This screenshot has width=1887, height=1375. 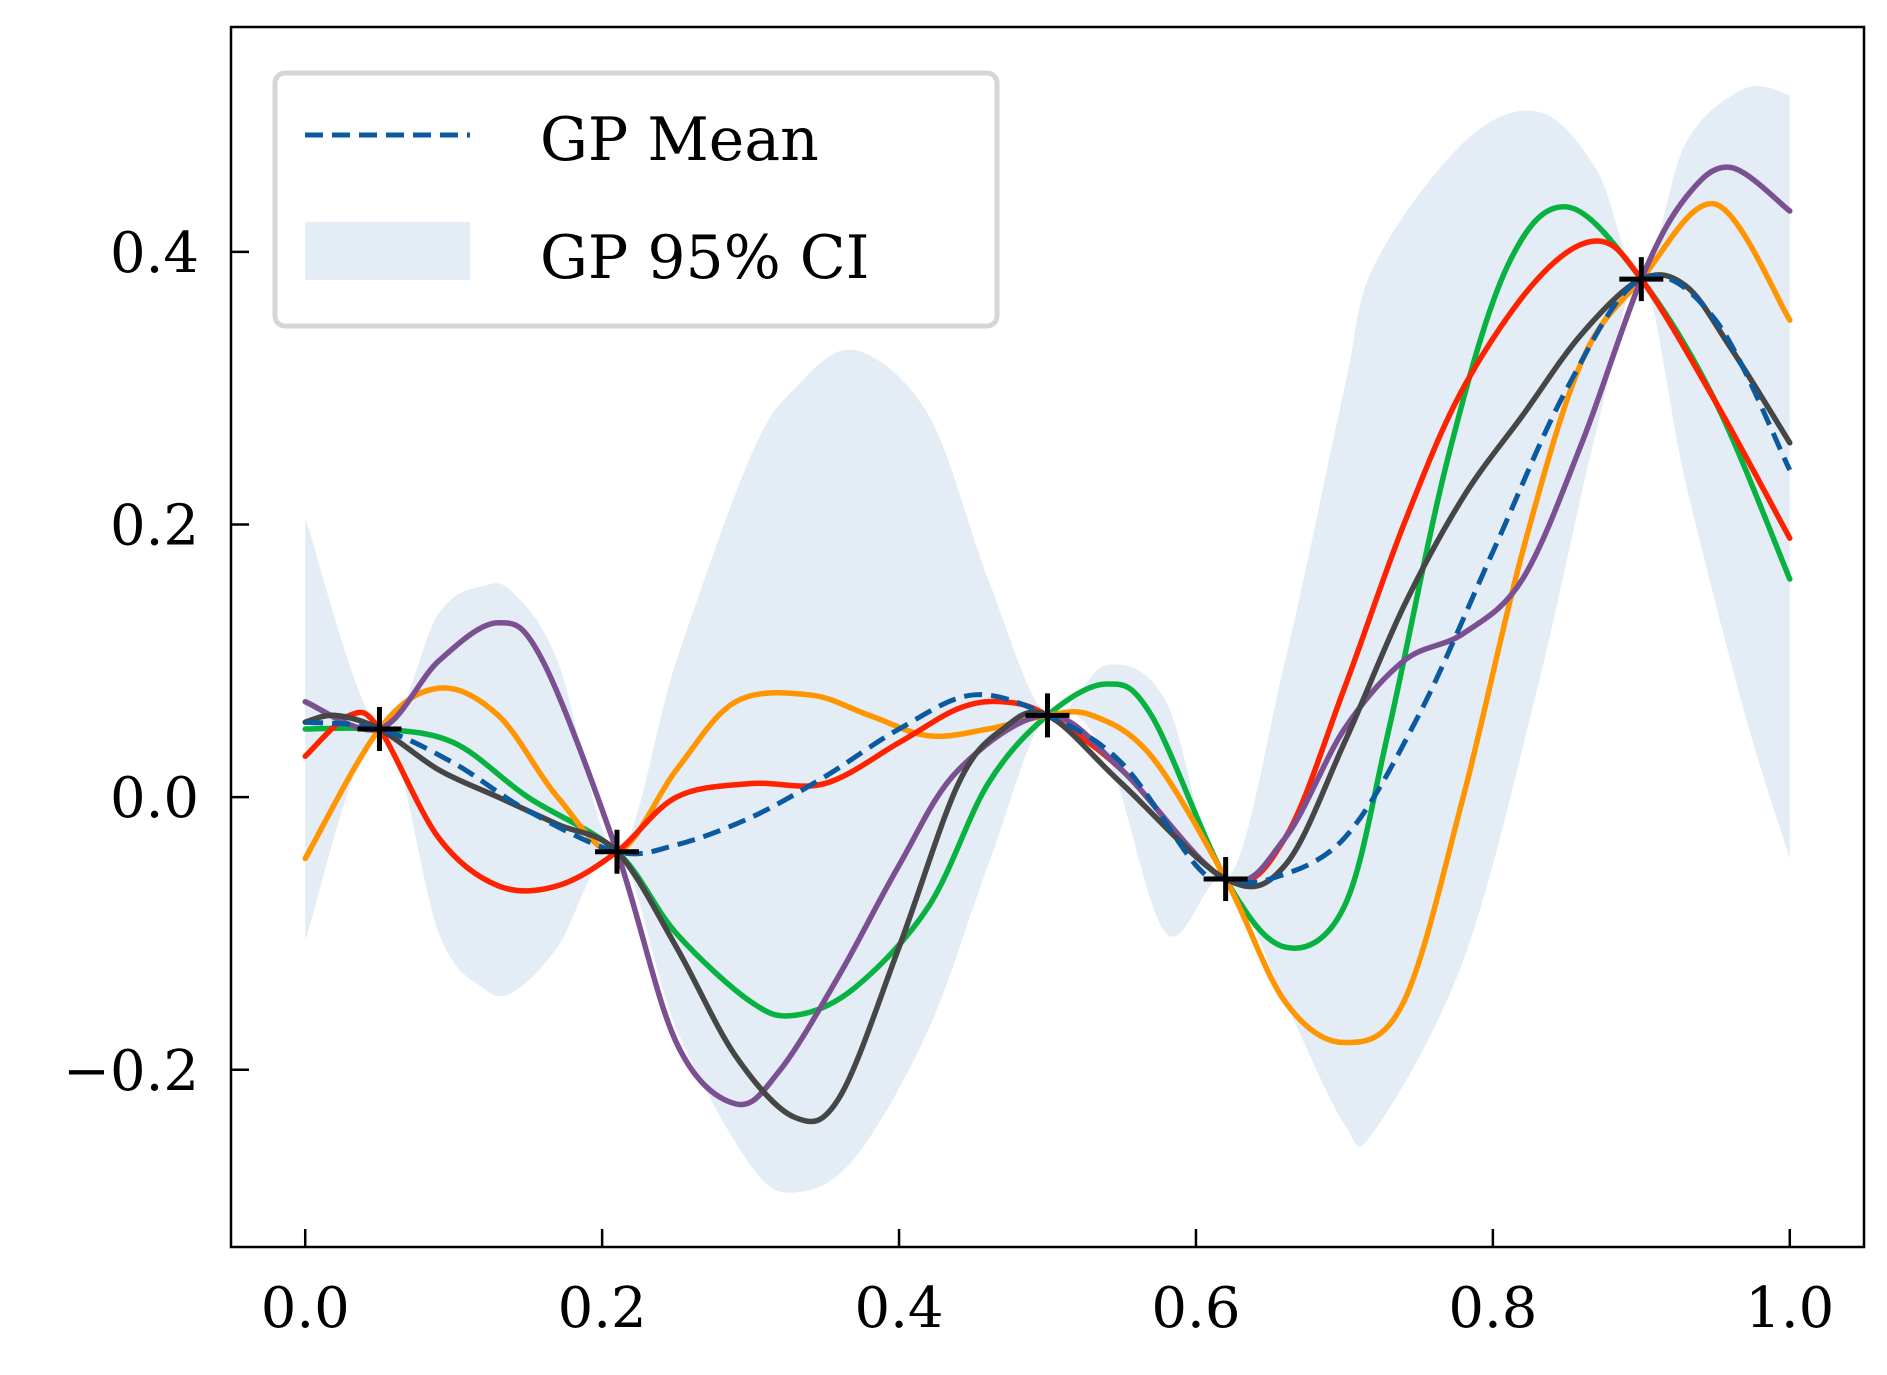 What do you see at coordinates (154, 253) in the screenshot?
I see `y-tick-label: 0.4` at bounding box center [154, 253].